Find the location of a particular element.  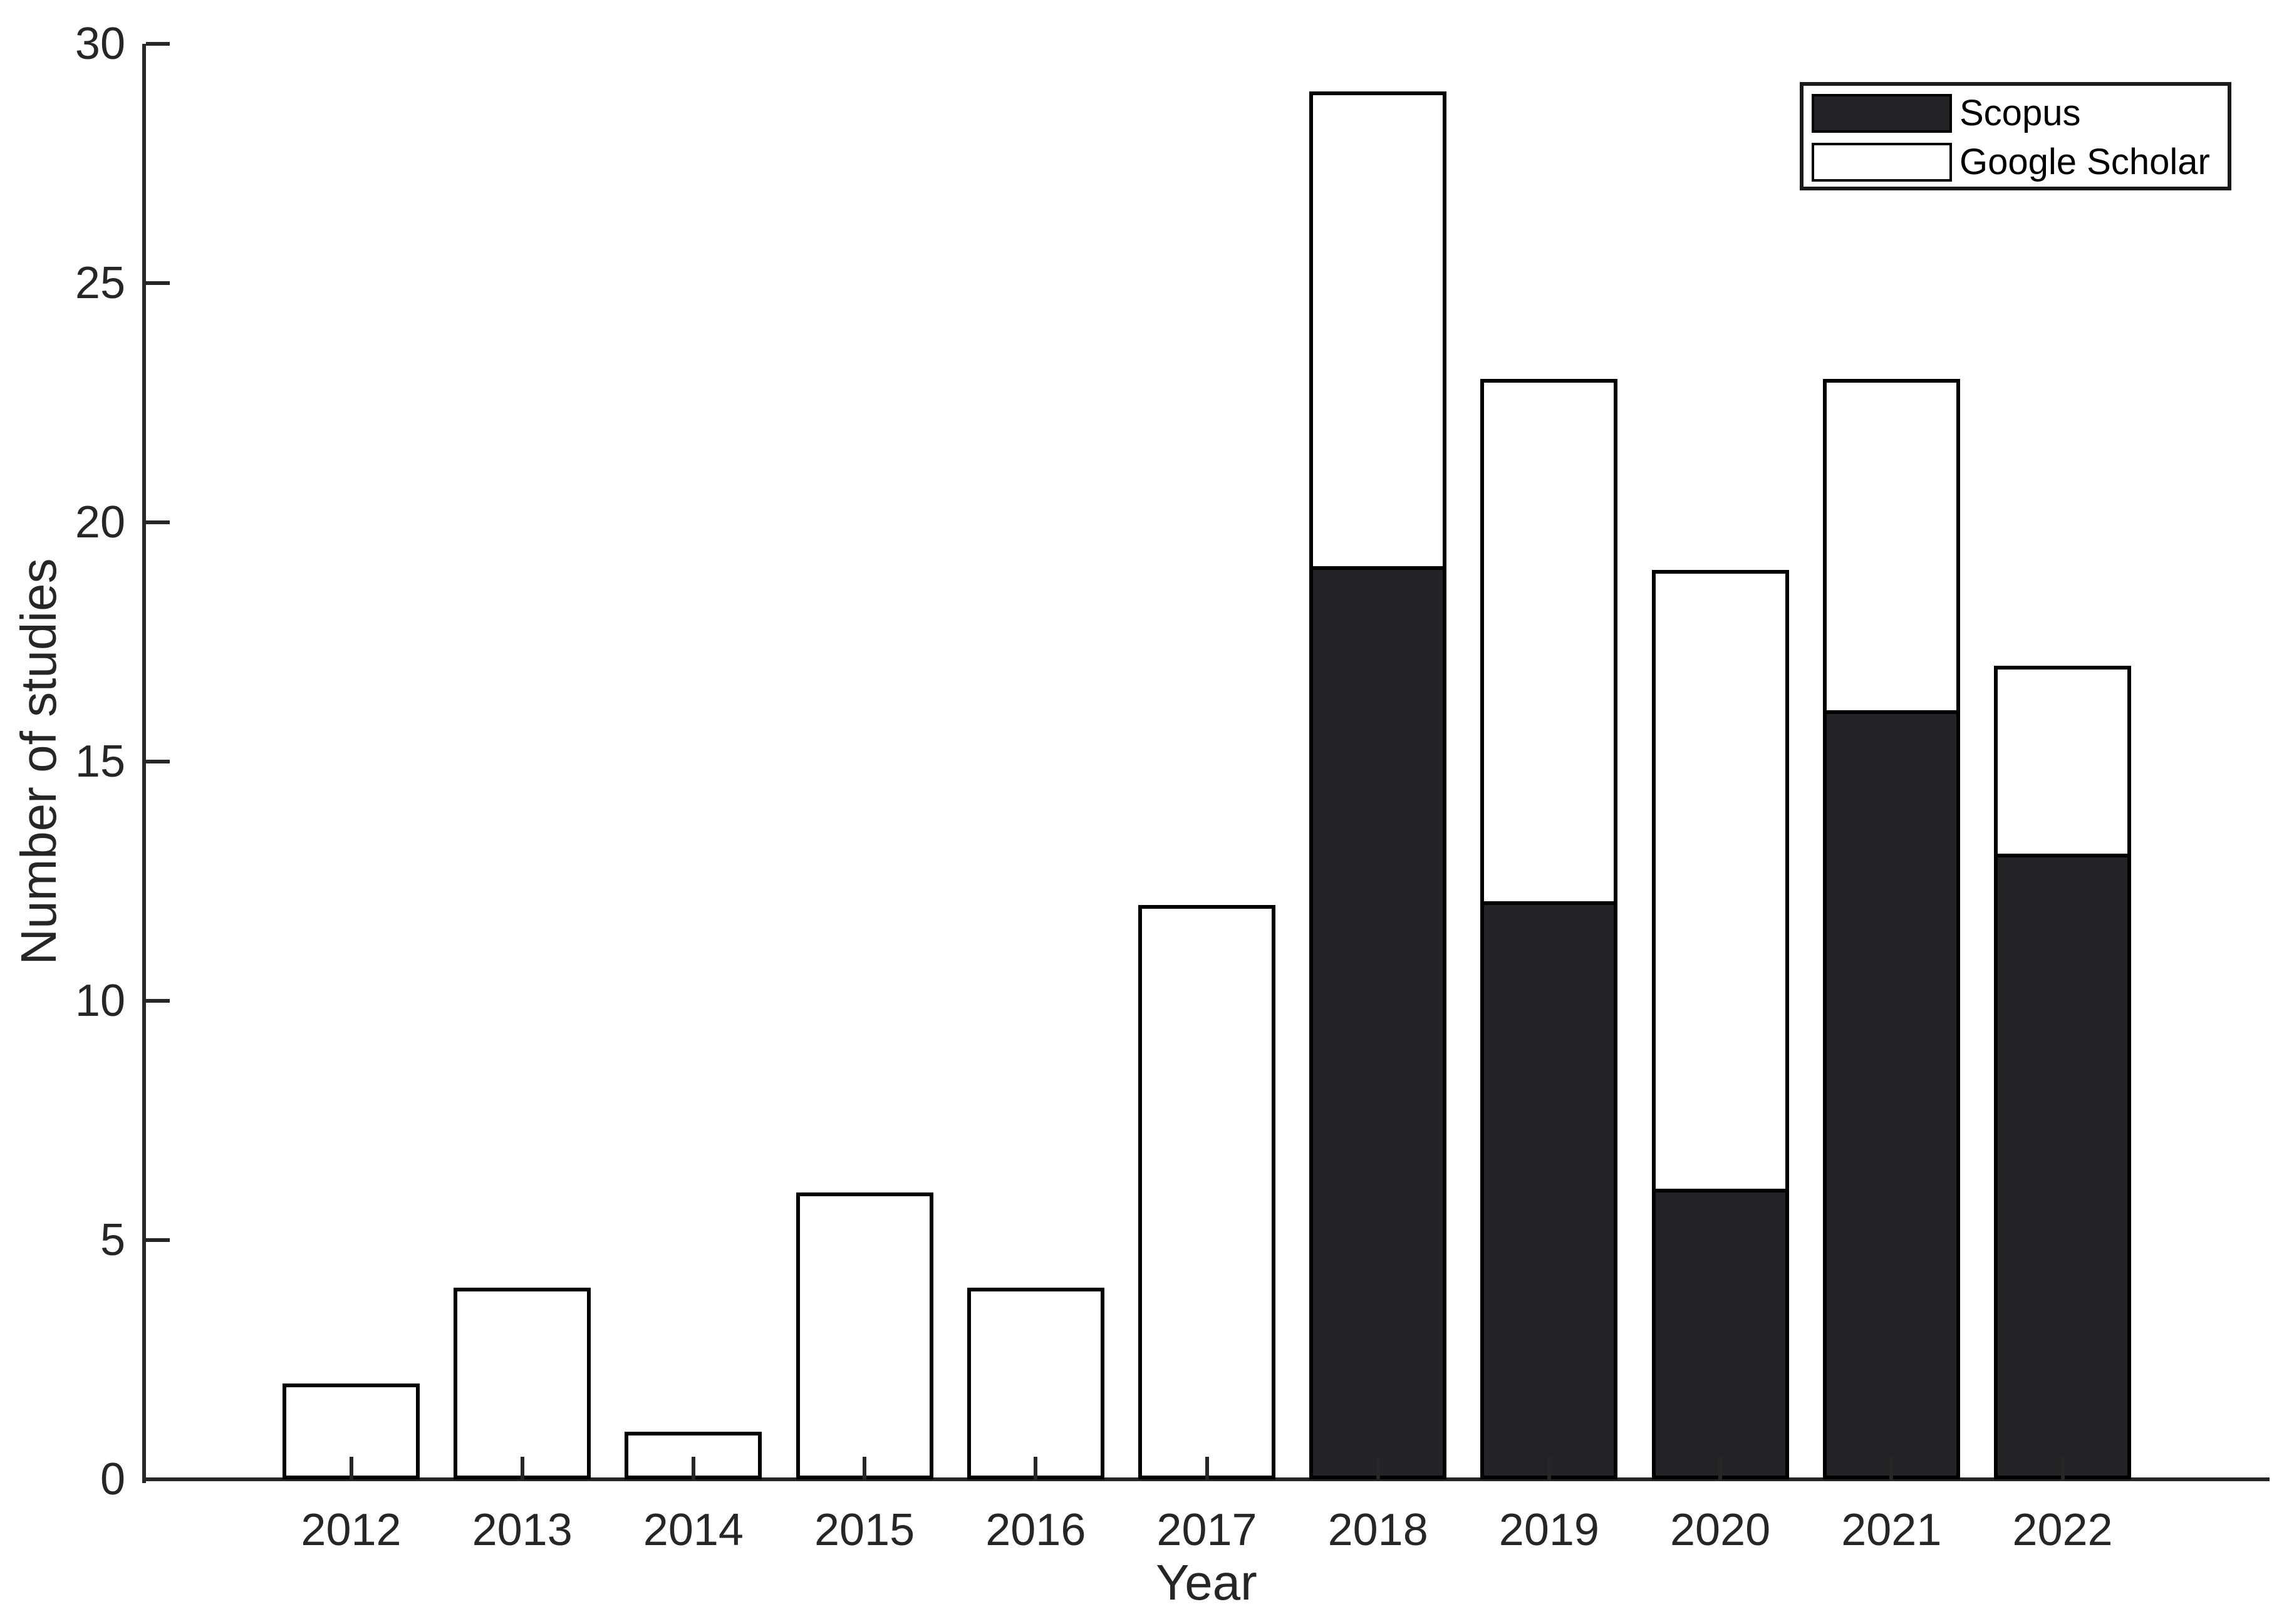

x-tick-2019 is located at coordinates (1549, 1468).